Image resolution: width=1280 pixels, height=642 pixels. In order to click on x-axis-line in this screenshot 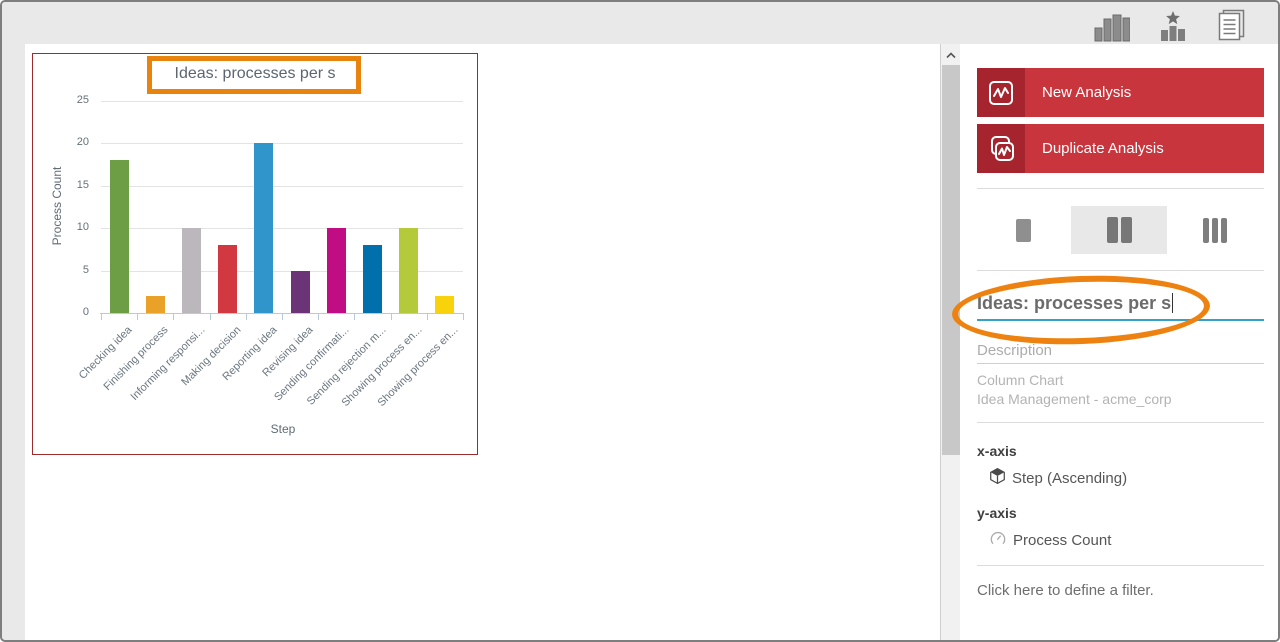, I will do `click(282, 313)`.